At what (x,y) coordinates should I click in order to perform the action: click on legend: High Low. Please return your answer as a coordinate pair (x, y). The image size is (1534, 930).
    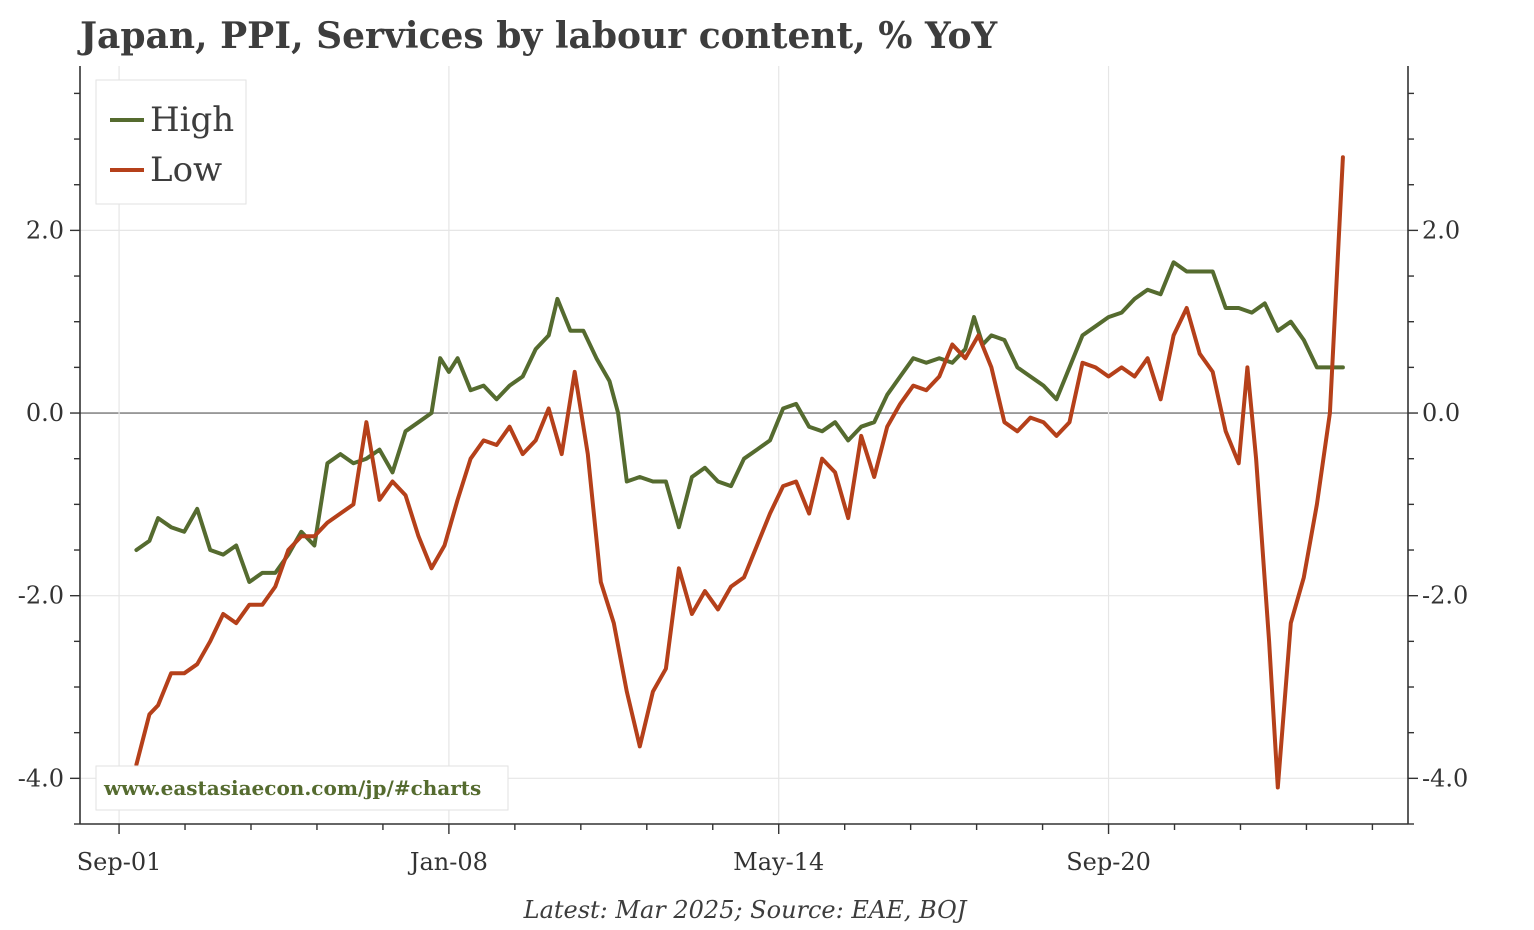
    Looking at the image, I should click on (171, 142).